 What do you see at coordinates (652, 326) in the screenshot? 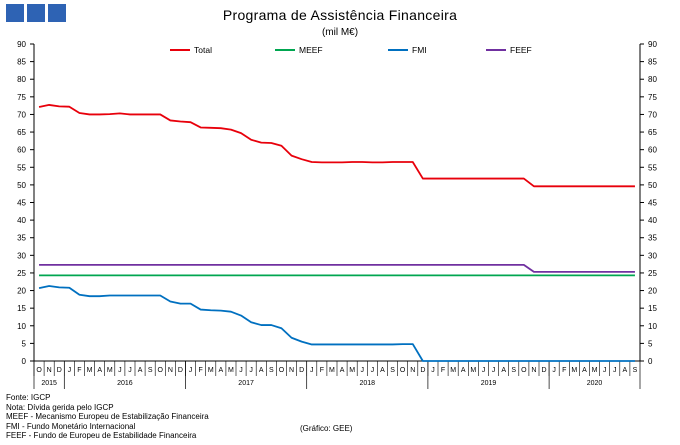
I see `y-tick-label-right: 10` at bounding box center [652, 326].